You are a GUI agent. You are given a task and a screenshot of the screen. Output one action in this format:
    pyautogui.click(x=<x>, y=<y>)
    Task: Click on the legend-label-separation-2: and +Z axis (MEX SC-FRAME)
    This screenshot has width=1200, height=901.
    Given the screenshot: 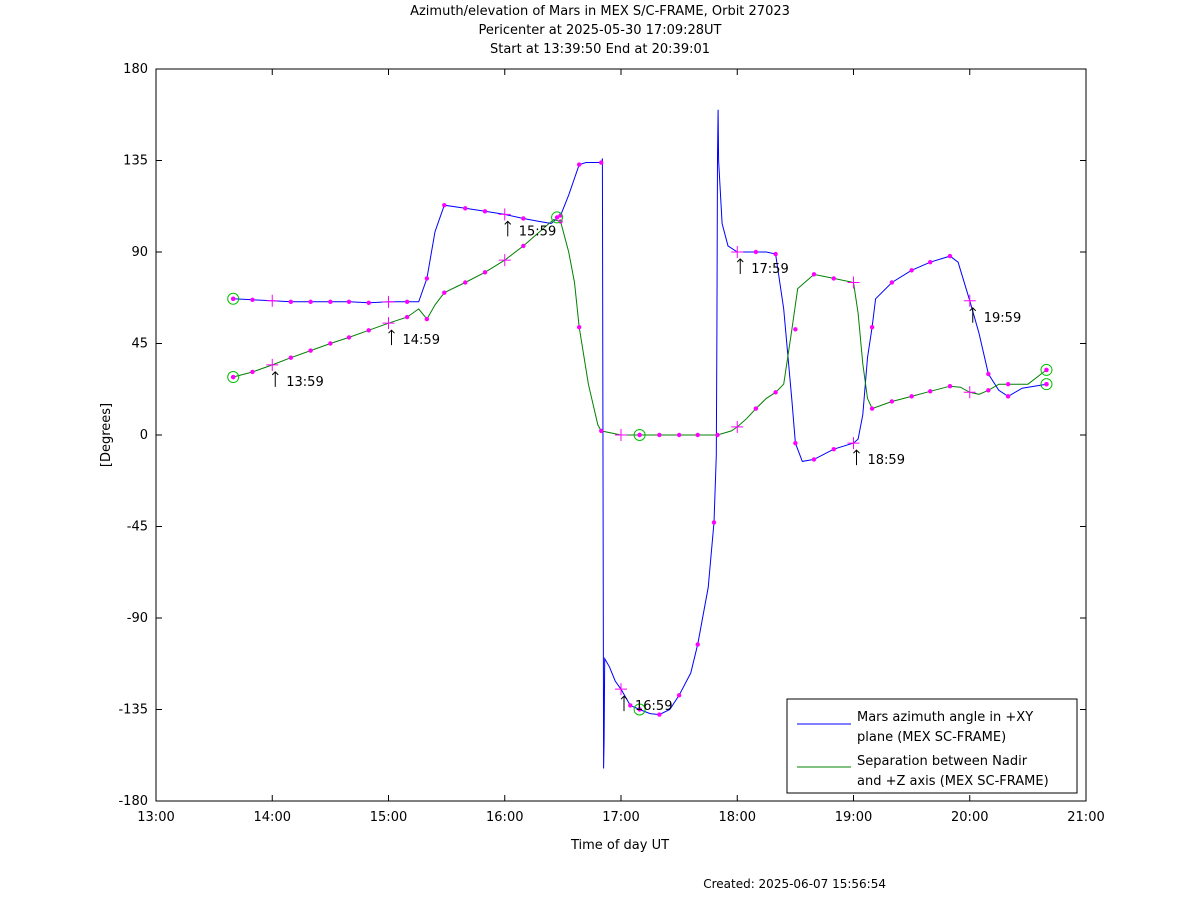 What is the action you would take?
    pyautogui.click(x=953, y=781)
    